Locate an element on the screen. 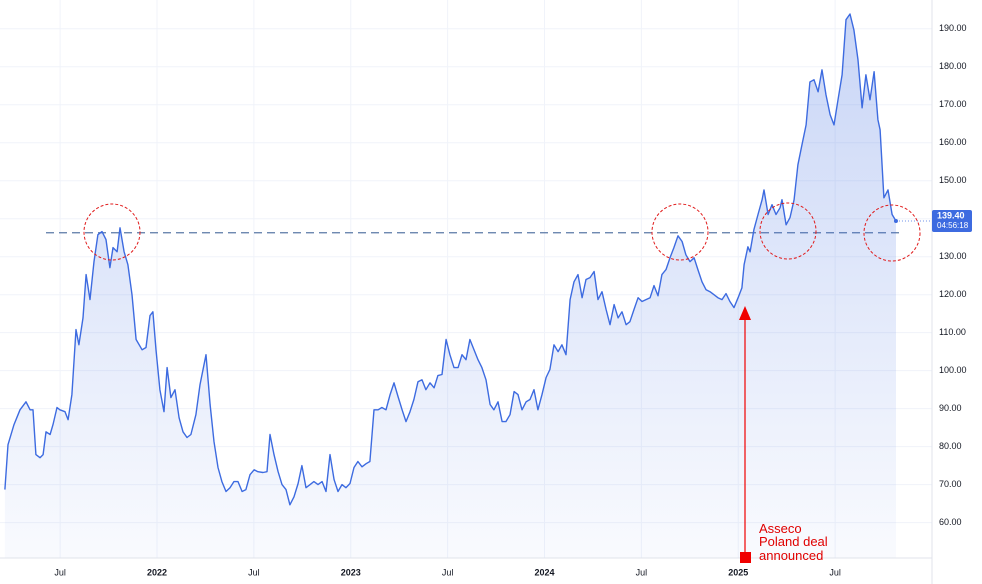 Image resolution: width=982 pixels, height=584 pixels. countdown-label: 04:56:18 is located at coordinates (953, 225).